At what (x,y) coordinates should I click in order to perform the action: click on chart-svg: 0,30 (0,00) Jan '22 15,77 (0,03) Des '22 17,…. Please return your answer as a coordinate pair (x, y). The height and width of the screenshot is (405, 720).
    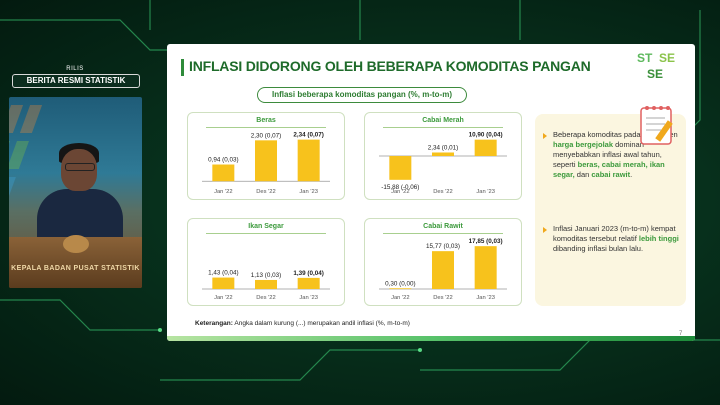
    Looking at the image, I should click on (443, 269).